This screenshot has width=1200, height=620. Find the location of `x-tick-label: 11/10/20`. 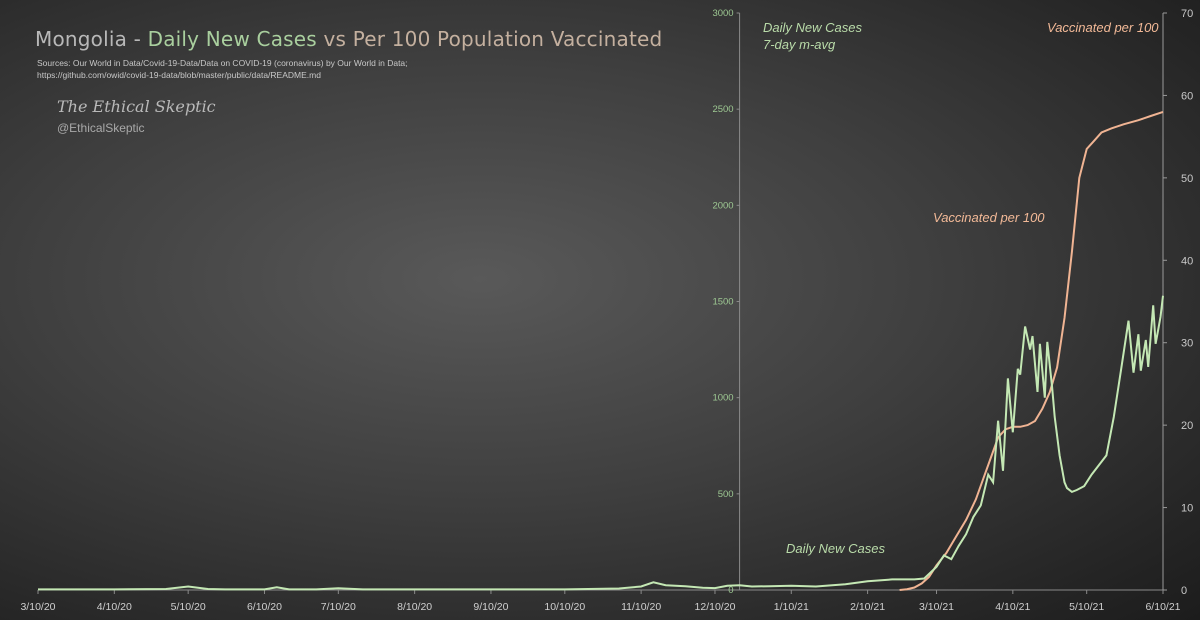

x-tick-label: 11/10/20 is located at coordinates (641, 607).